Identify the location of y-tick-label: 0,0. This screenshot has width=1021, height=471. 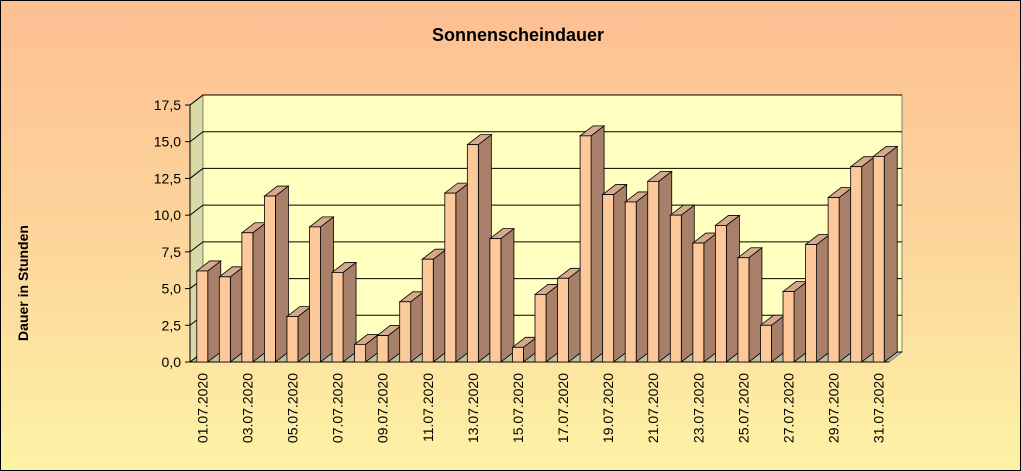
(172, 362).